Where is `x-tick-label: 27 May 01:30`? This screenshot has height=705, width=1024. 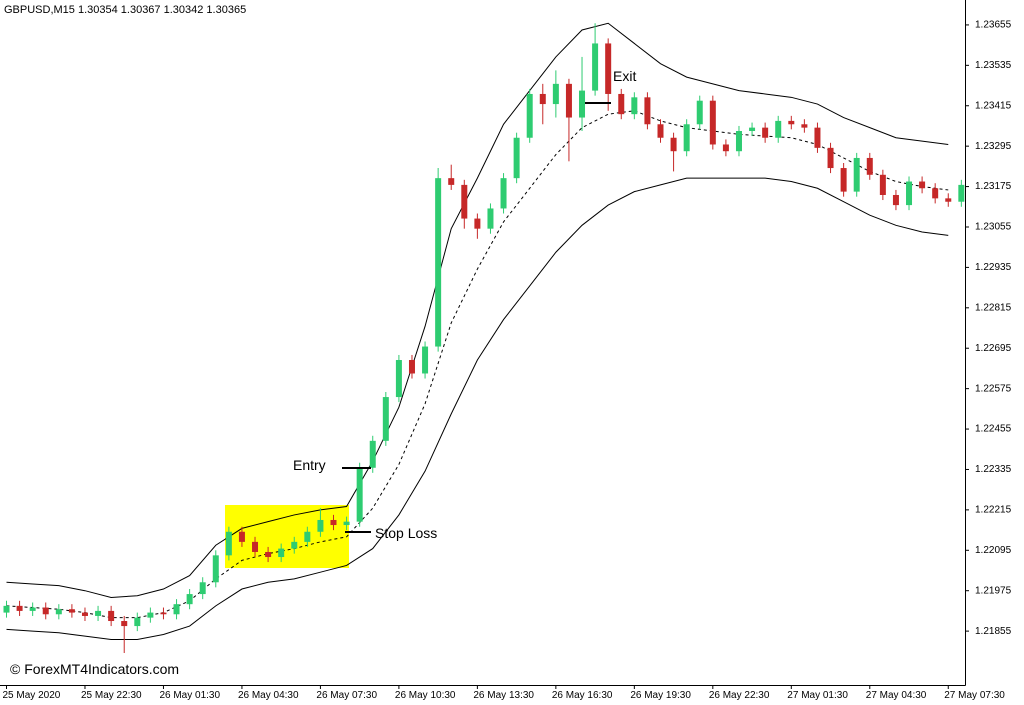 x-tick-label: 27 May 01:30 is located at coordinates (817, 695).